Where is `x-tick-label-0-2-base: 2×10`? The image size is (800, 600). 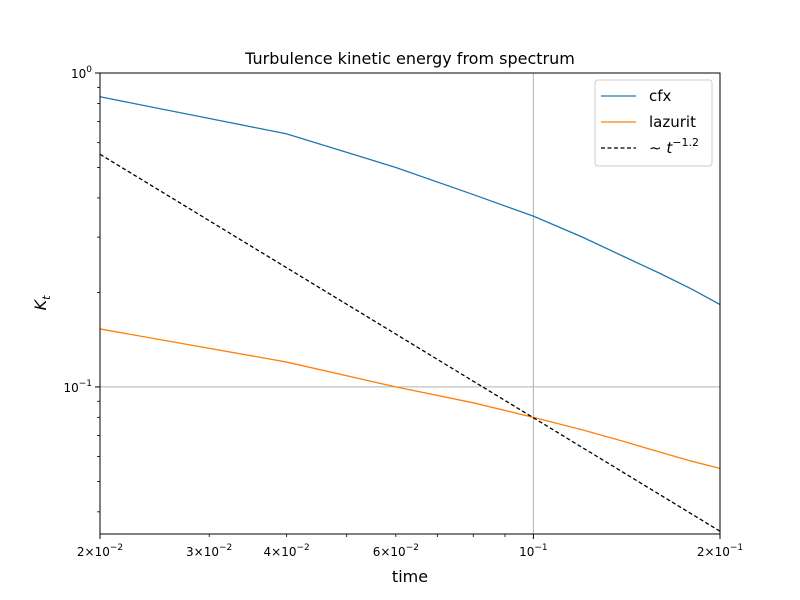 x-tick-label-0-2-base: 2×10 is located at coordinates (713, 552).